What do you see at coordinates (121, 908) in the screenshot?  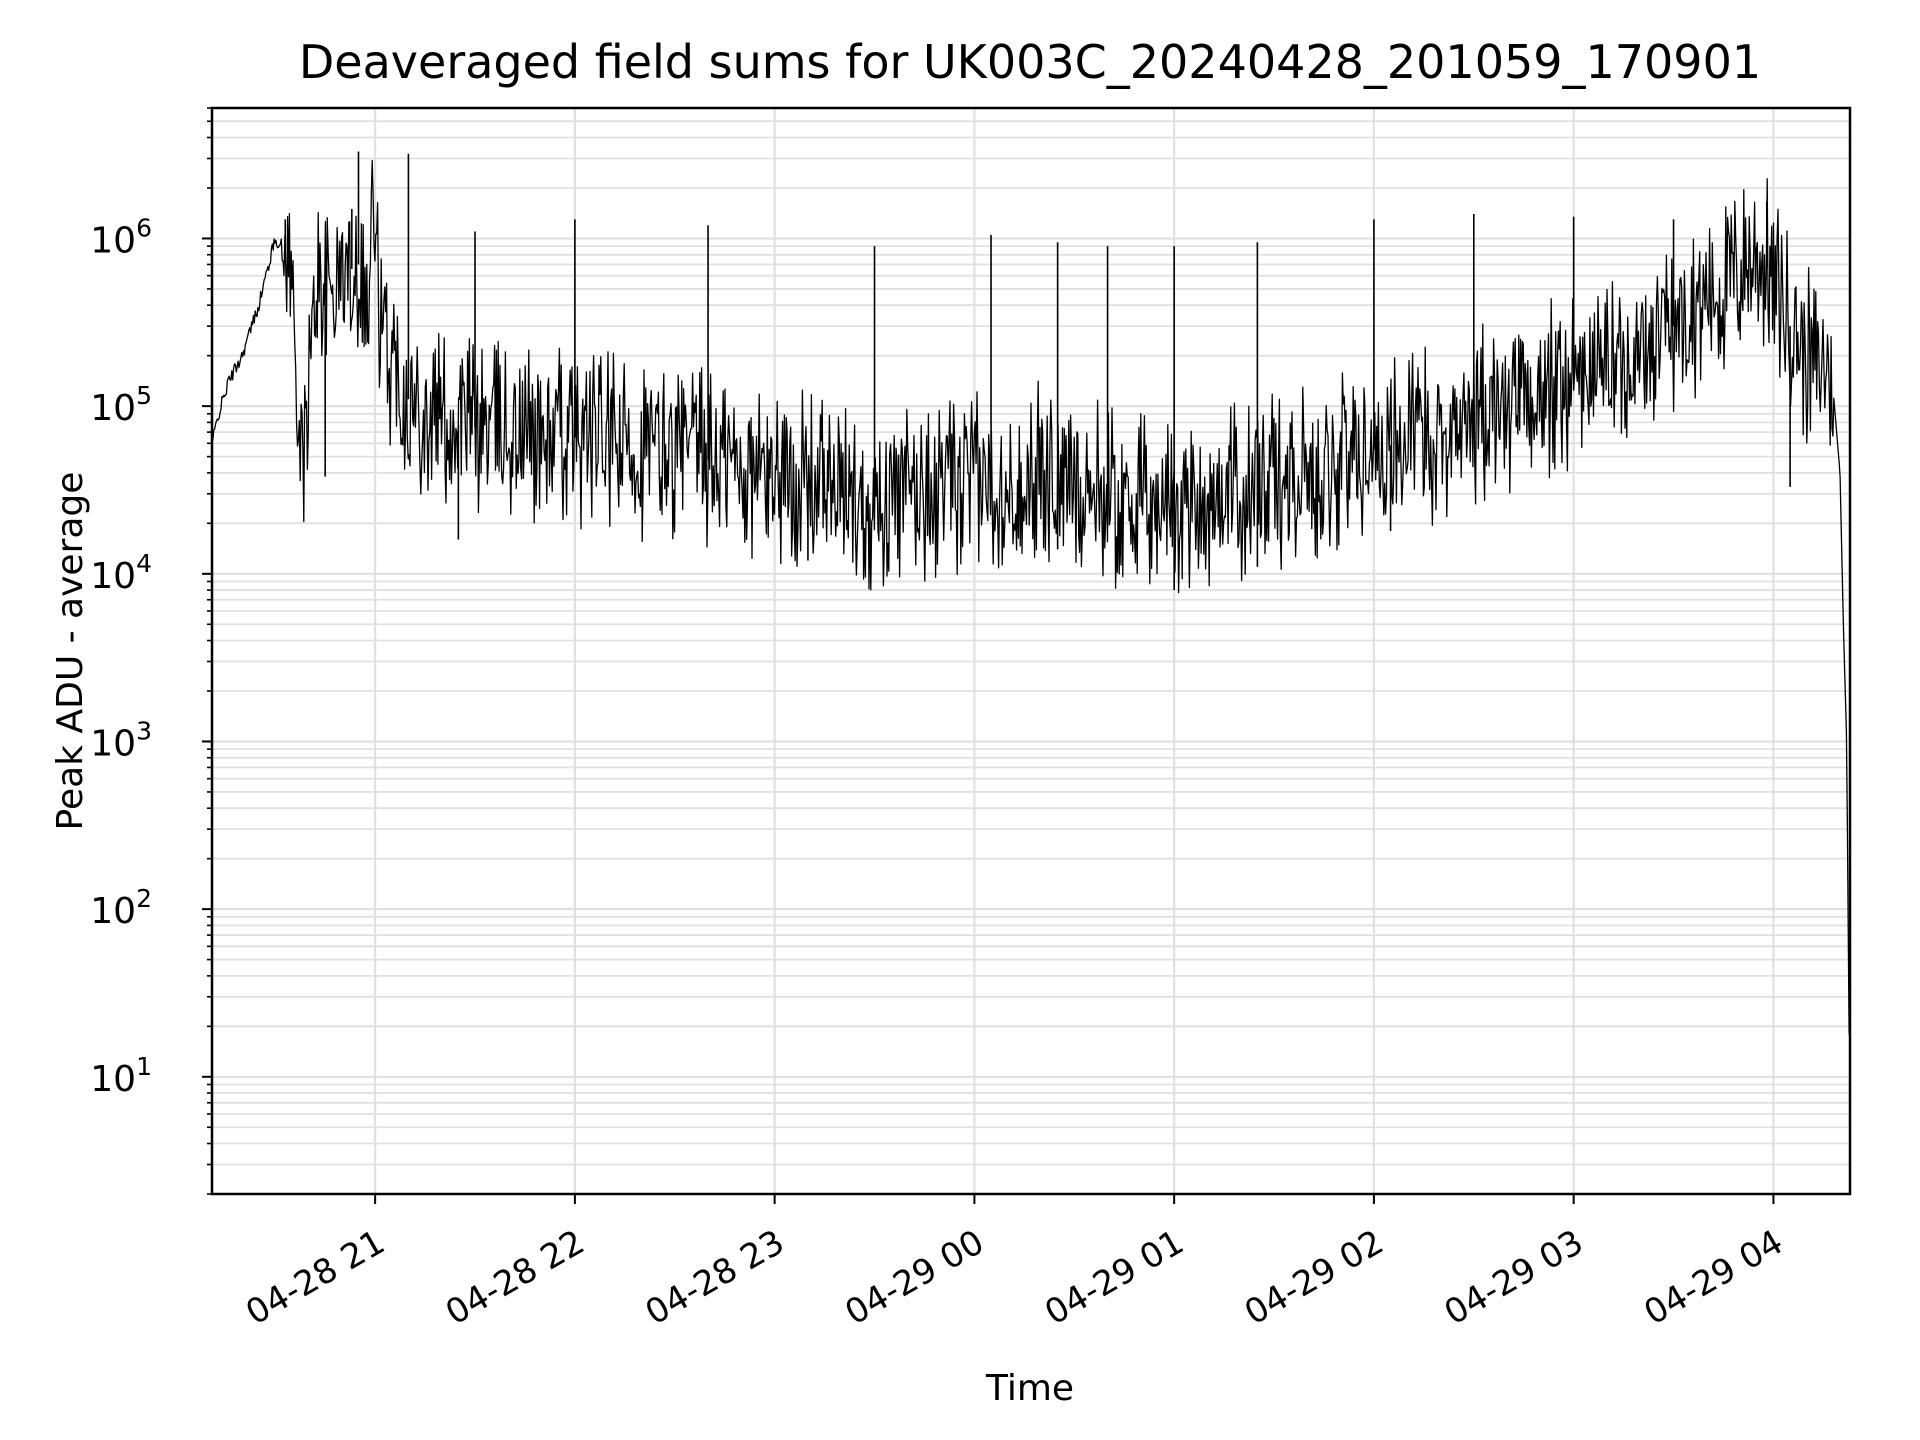 I see `y-tick-label: 10²` at bounding box center [121, 908].